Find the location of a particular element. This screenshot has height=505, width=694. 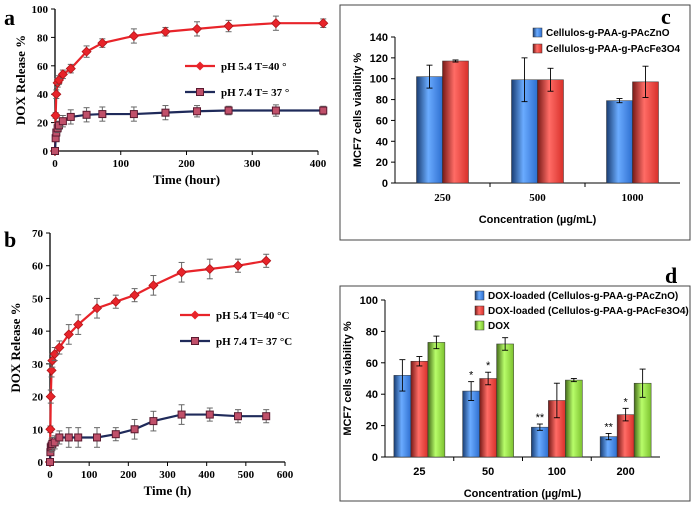

panel-a-legend-label: pH 5.4 T=40 ° is located at coordinates (253, 67).